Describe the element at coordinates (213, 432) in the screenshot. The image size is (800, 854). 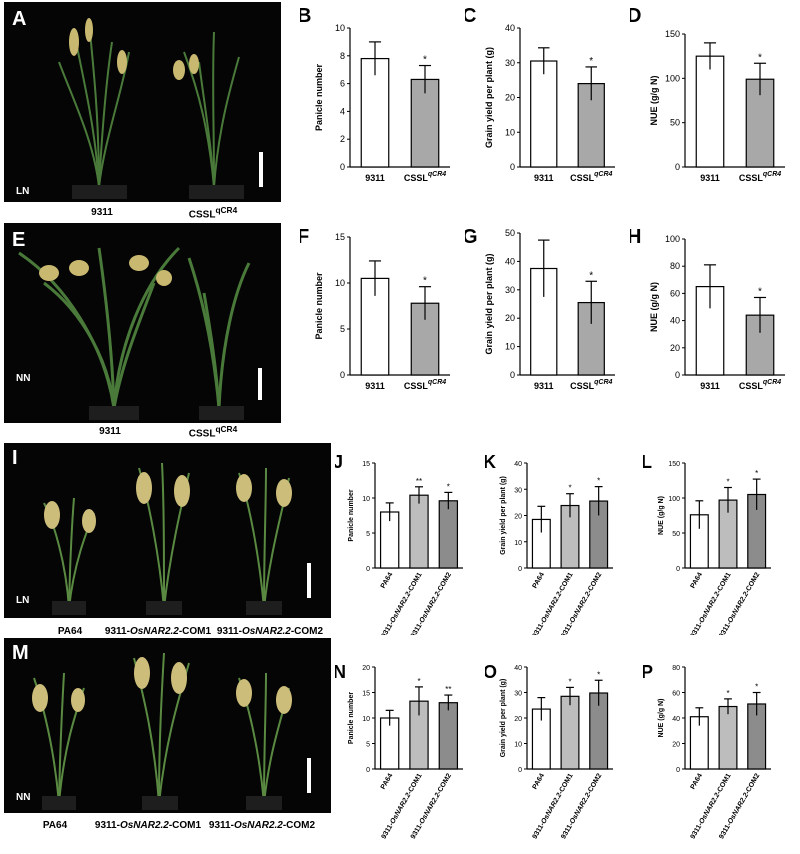
I see `genotype-caption: CSSLqCR4` at that location.